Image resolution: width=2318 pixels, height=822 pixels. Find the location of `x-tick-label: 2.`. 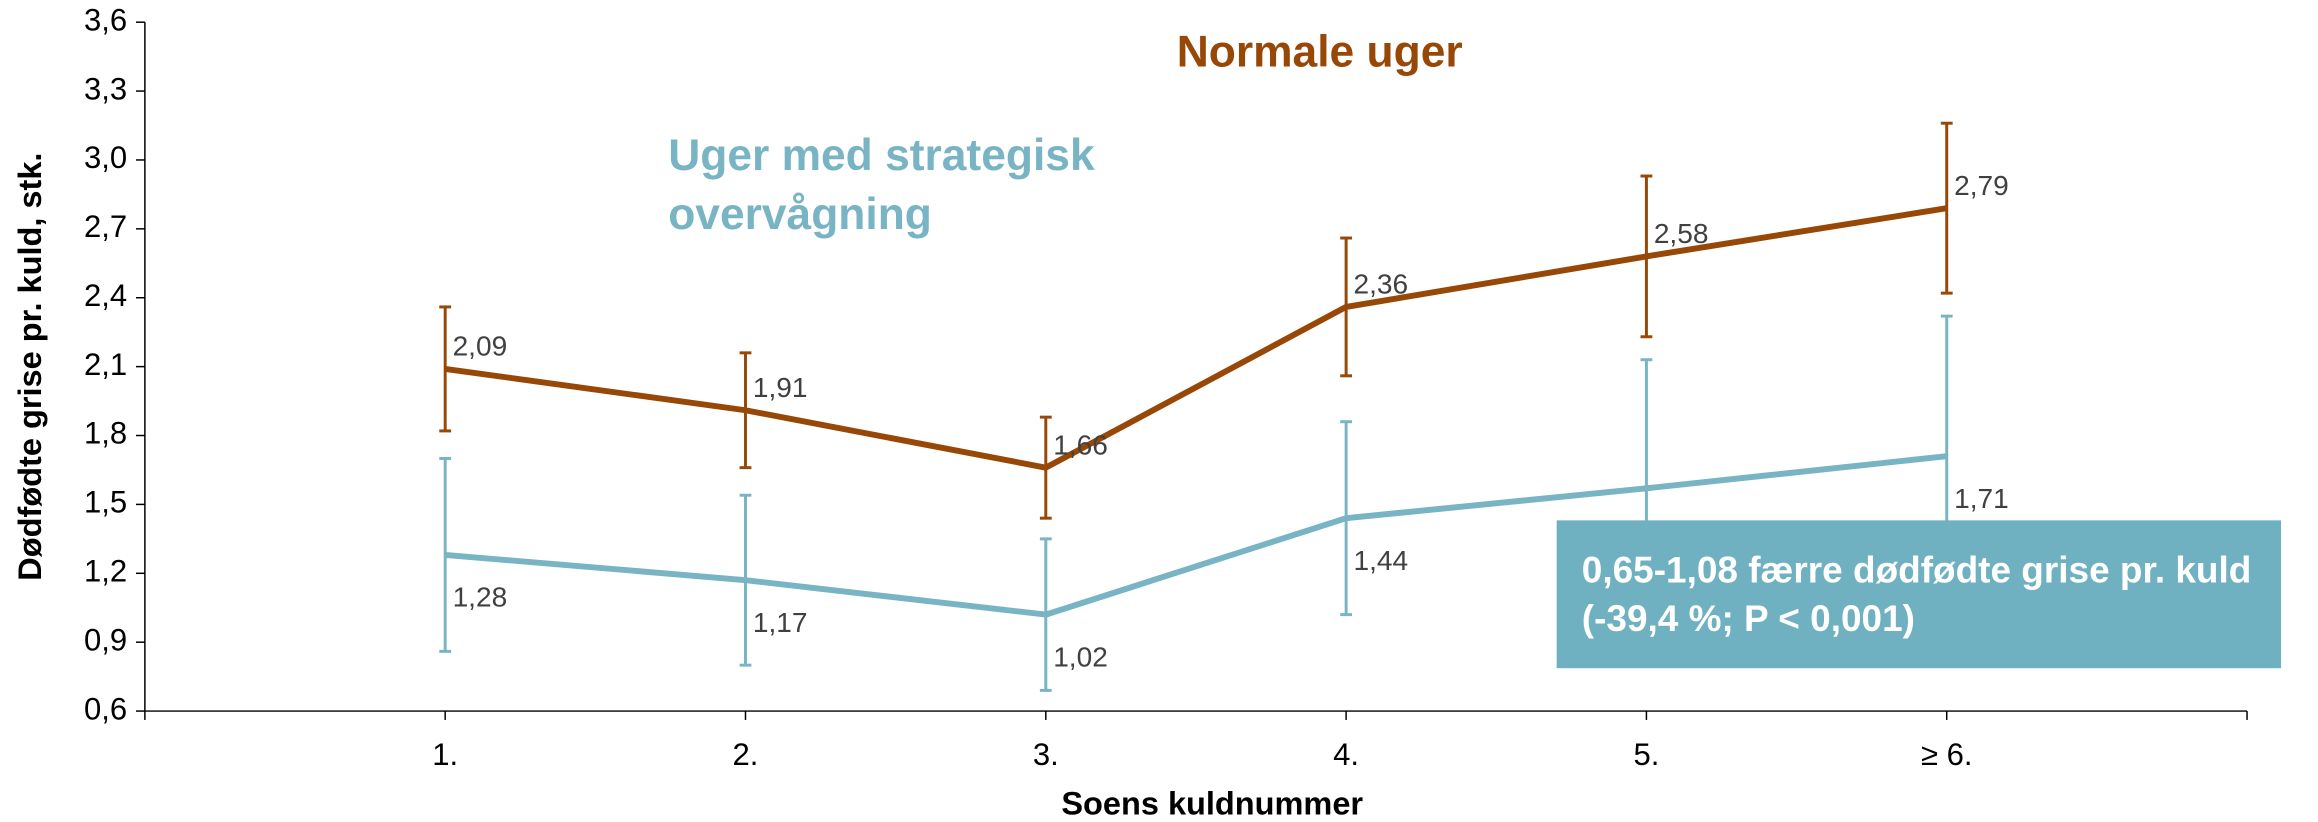

x-tick-label: 2. is located at coordinates (746, 754).